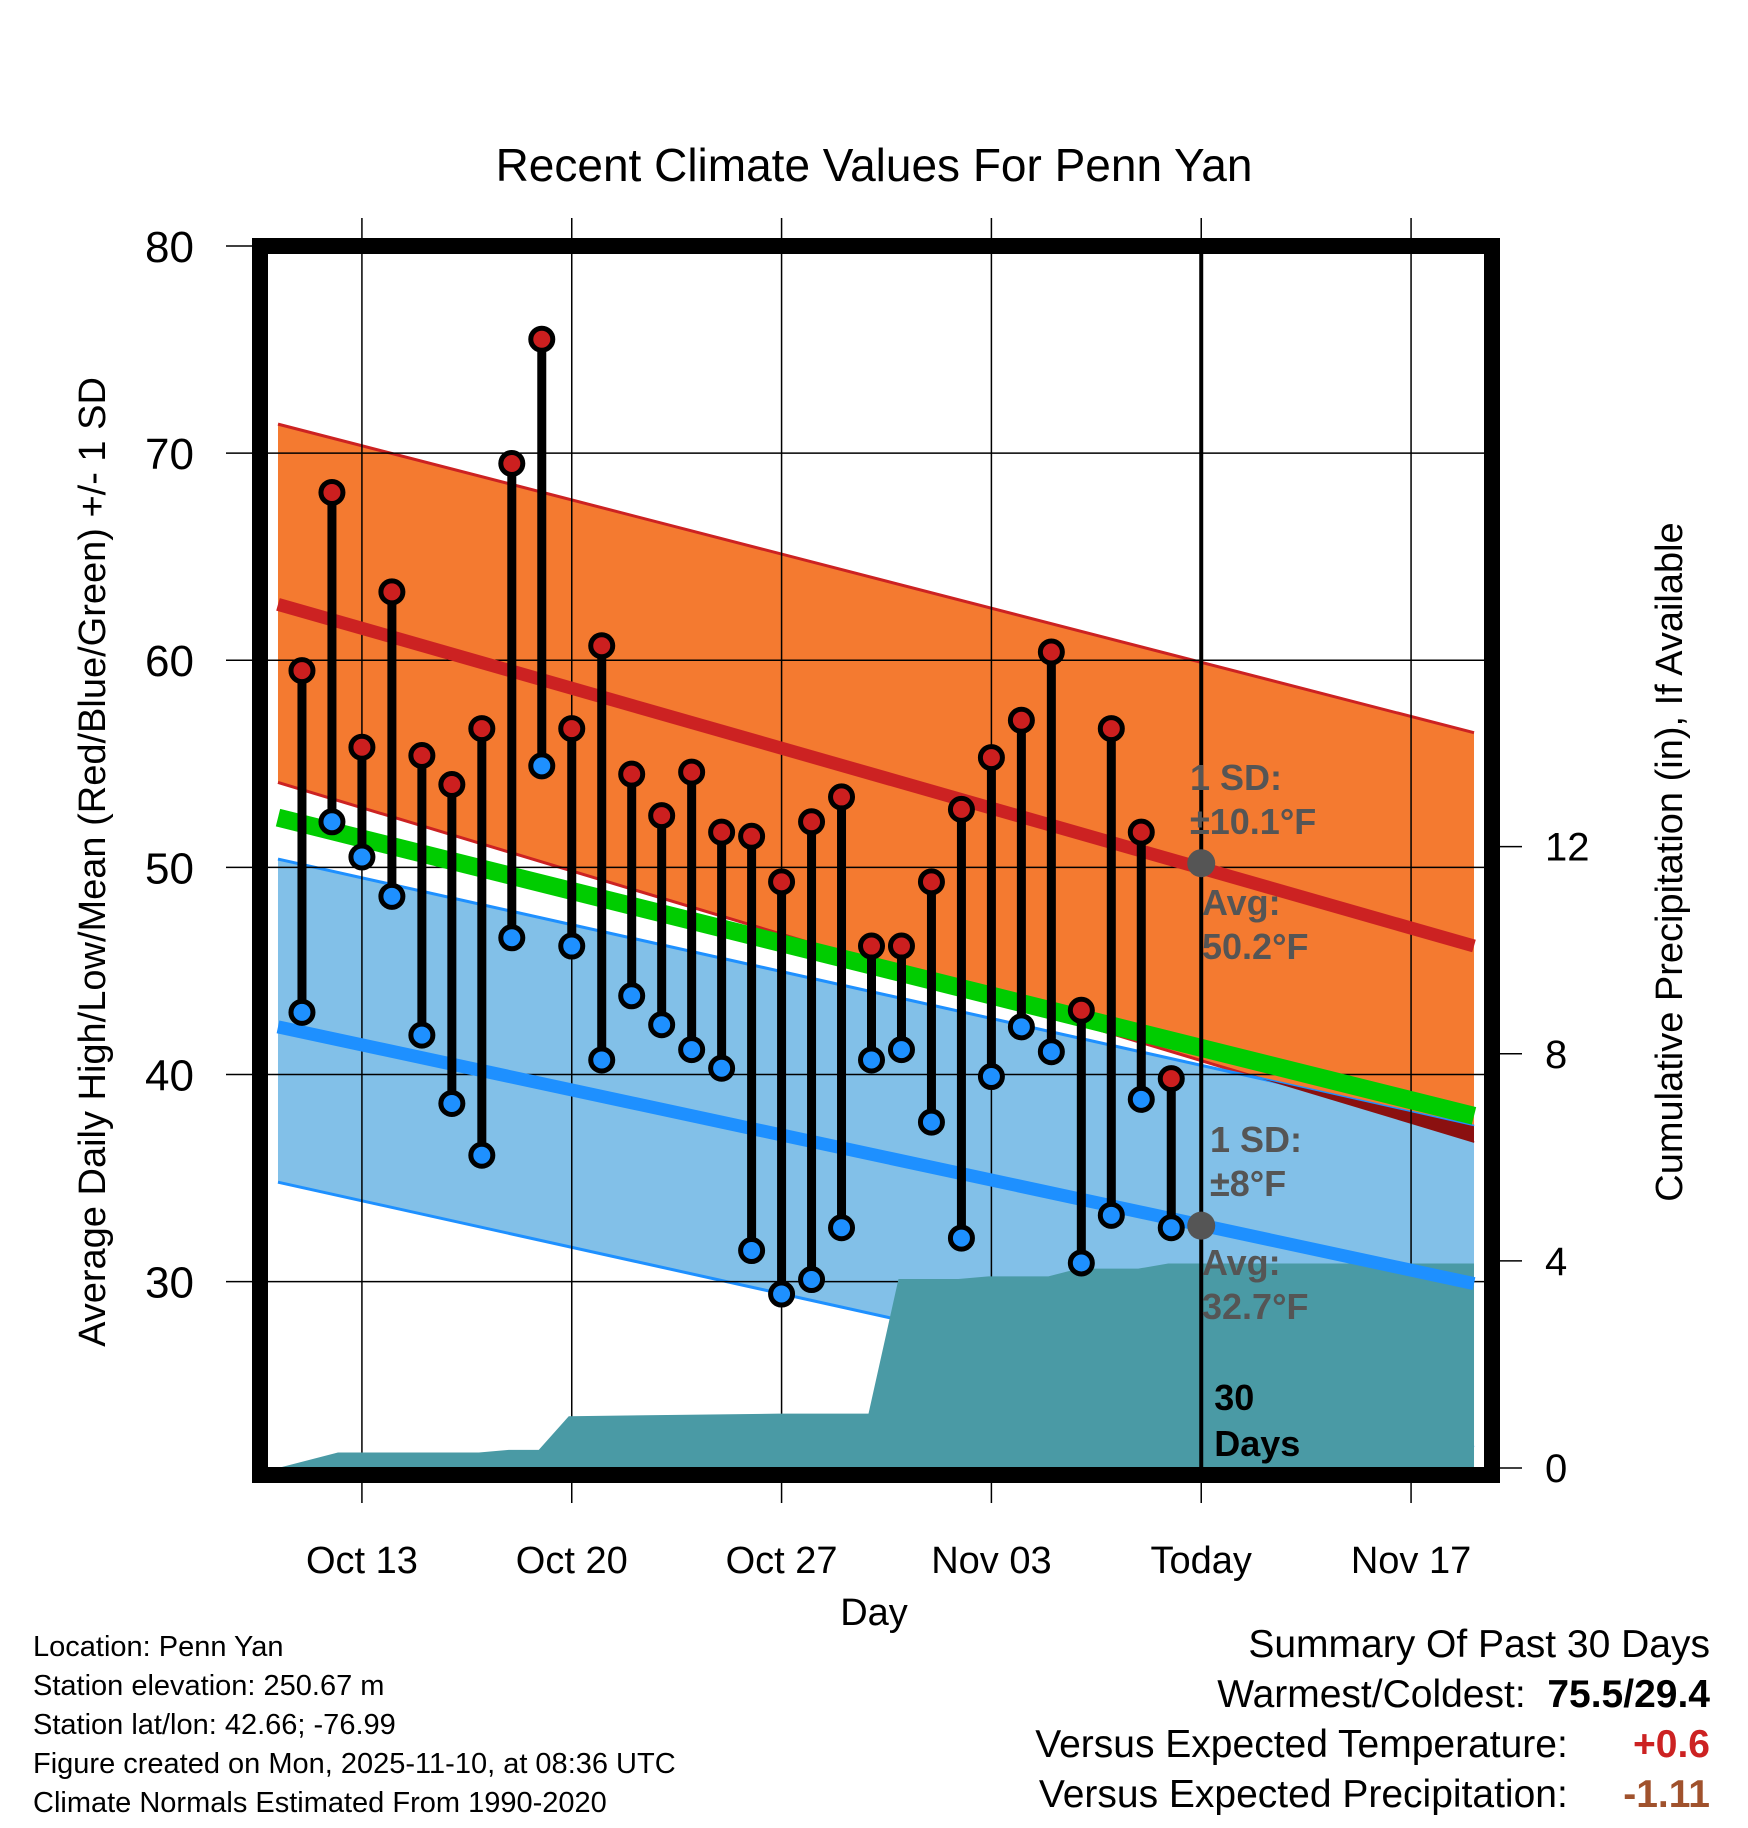  What do you see at coordinates (169, 454) in the screenshot?
I see `y-tick-label: 70` at bounding box center [169, 454].